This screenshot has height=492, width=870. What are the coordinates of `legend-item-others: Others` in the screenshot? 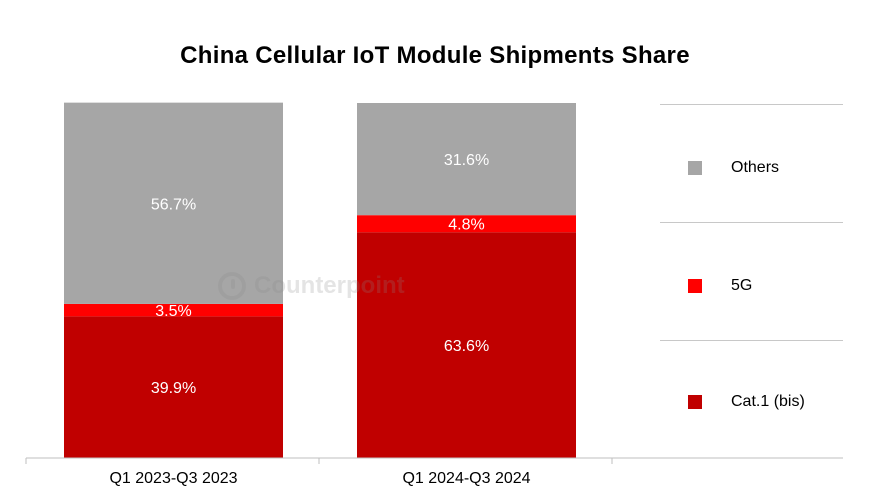 It's located at (733, 168).